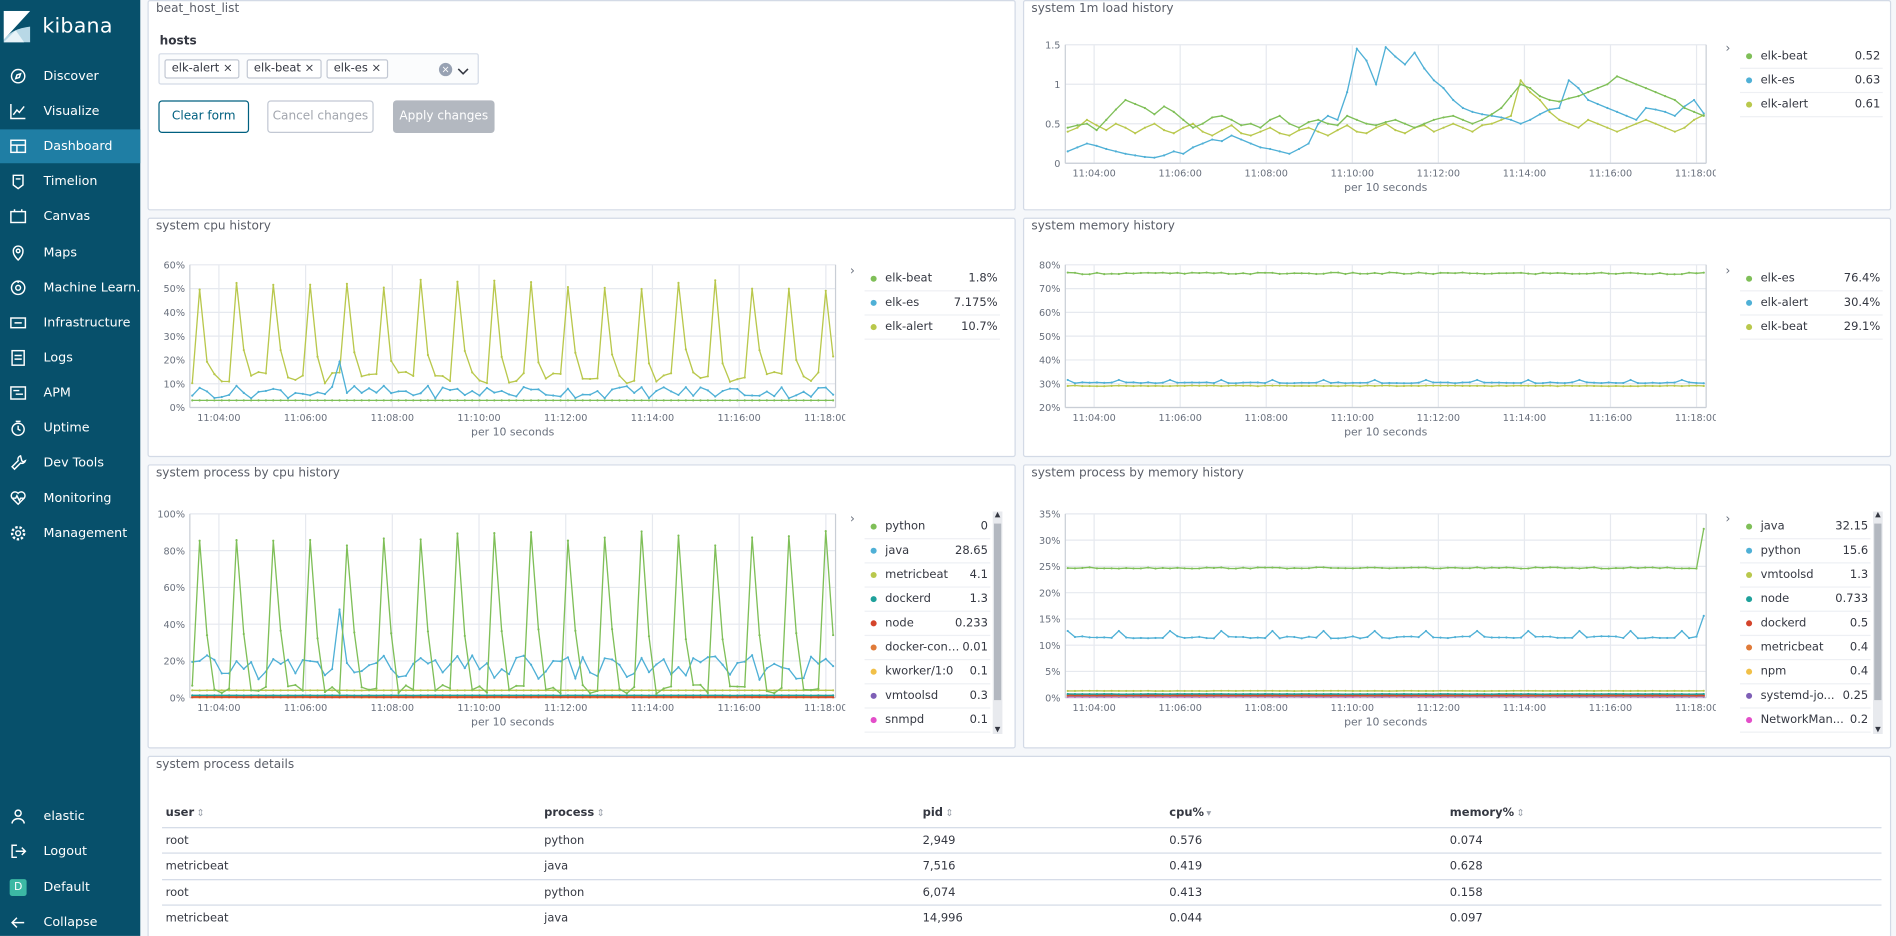 Image resolution: width=1896 pixels, height=936 pixels. I want to click on legend-item: java 28.65, so click(927, 551).